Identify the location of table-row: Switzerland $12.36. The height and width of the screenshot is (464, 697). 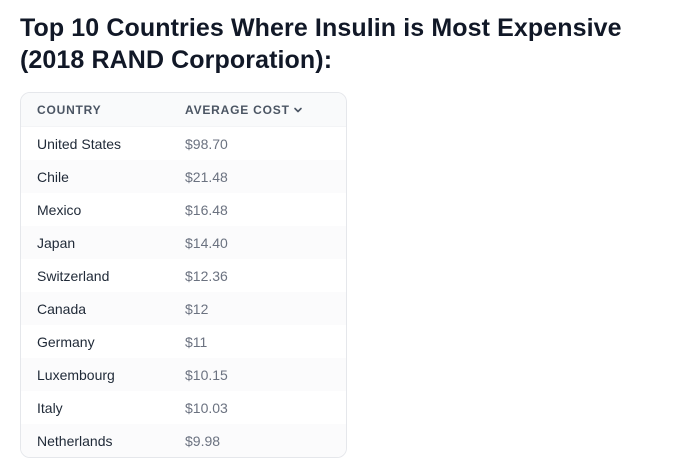
(183, 275).